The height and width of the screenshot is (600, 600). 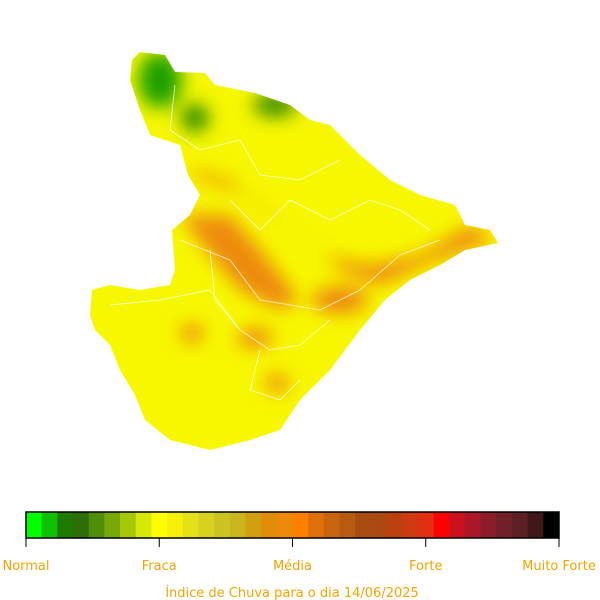 I want to click on colorbar-label: Normal, so click(x=25, y=566).